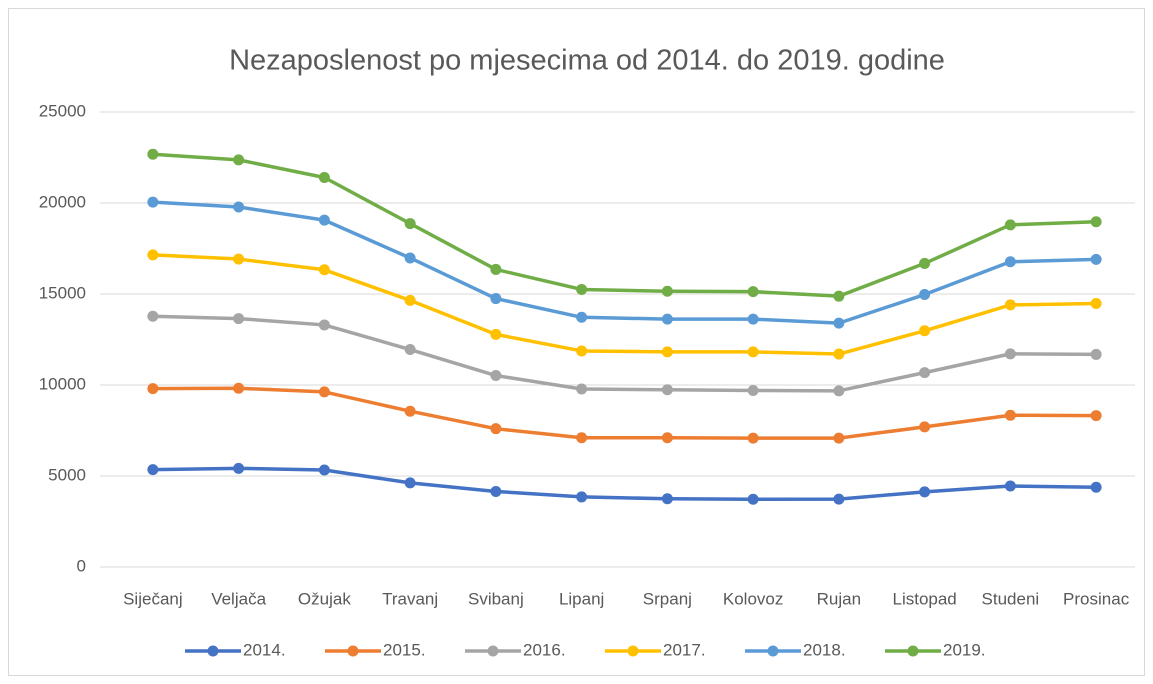 The image size is (1153, 684). I want to click on x-tick-label: Veljača, so click(238, 598).